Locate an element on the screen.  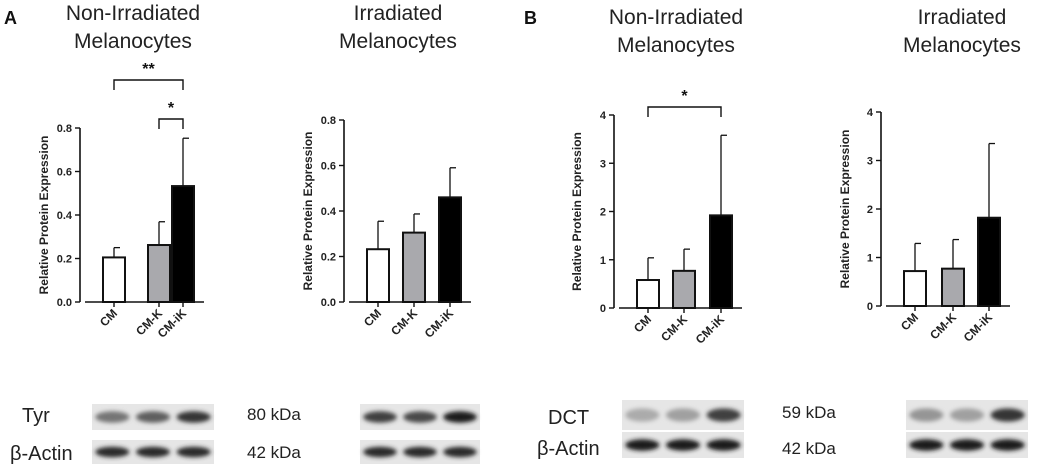
blot-strip-a-irr-loading-band-intensity is located at coordinates (420, 452).